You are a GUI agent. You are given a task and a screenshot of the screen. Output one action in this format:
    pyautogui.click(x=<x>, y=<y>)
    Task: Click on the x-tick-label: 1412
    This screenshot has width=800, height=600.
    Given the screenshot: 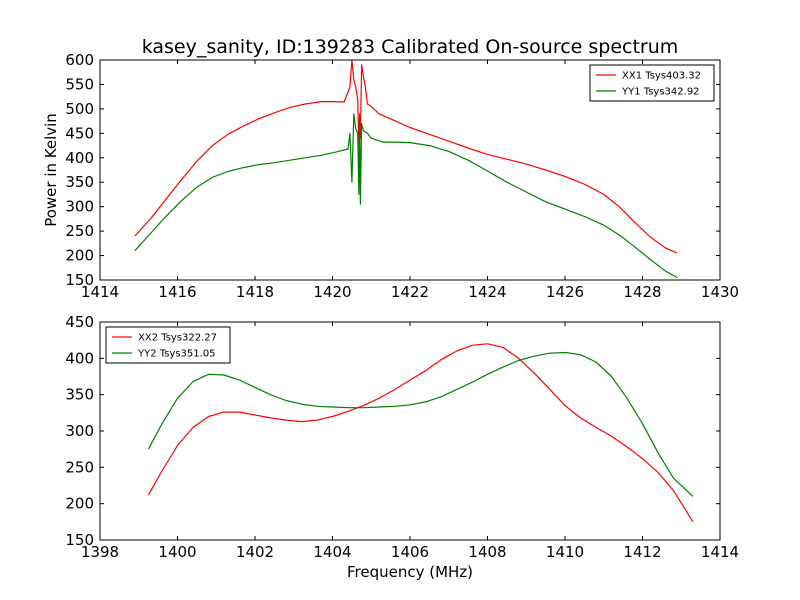 What is the action you would take?
    pyautogui.click(x=642, y=552)
    